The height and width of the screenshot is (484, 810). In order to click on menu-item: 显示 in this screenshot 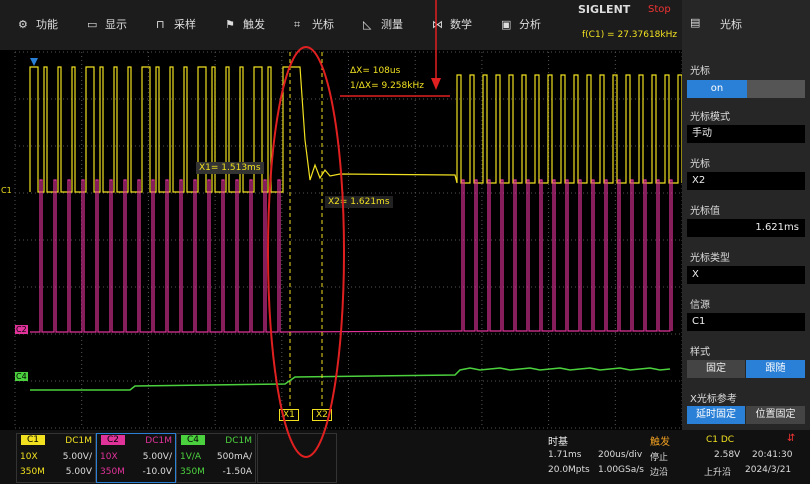, I will do `click(116, 24)`.